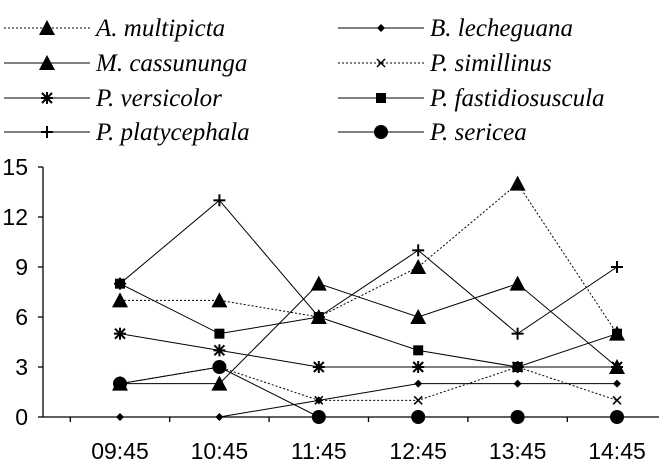  What do you see at coordinates (120, 451) in the screenshot?
I see `x-tick-label: 09:45` at bounding box center [120, 451].